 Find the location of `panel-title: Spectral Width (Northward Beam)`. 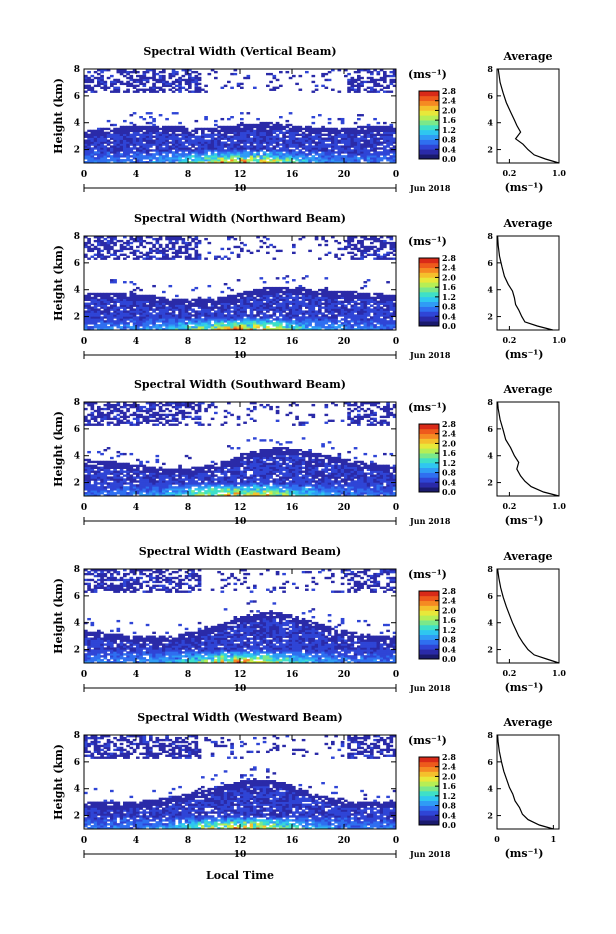

panel-title: Spectral Width (Northward Beam) is located at coordinates (240, 218).